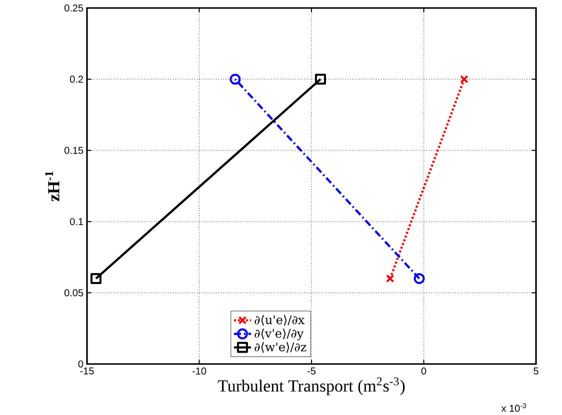 Image resolution: width=562 pixels, height=415 pixels. I want to click on y-tick-label: 0.1, so click(77, 222).